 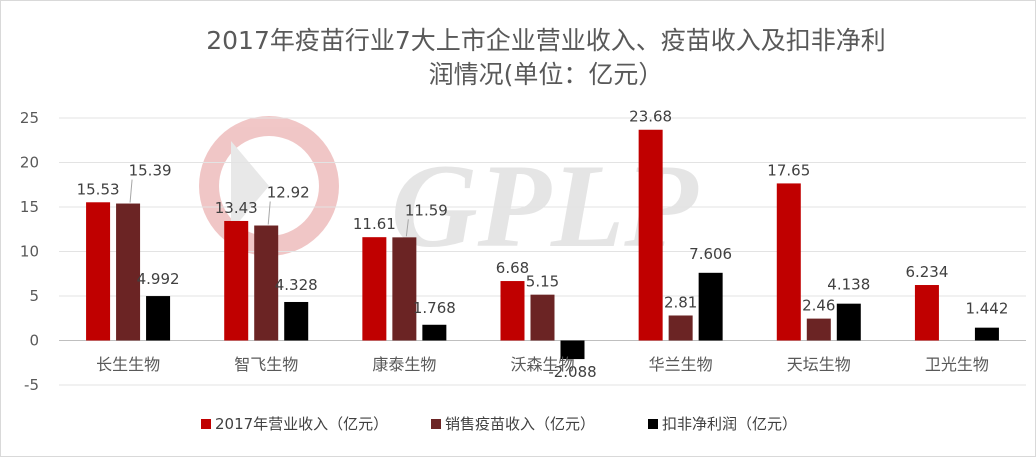 What do you see at coordinates (818, 306) in the screenshot?
I see `data-label: 2.46` at bounding box center [818, 306].